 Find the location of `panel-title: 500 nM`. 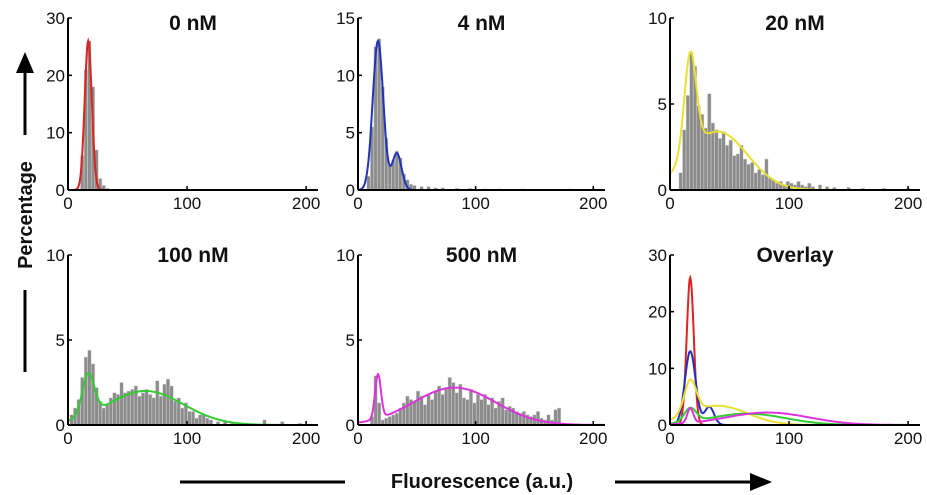

panel-title: 500 nM is located at coordinates (481, 255).